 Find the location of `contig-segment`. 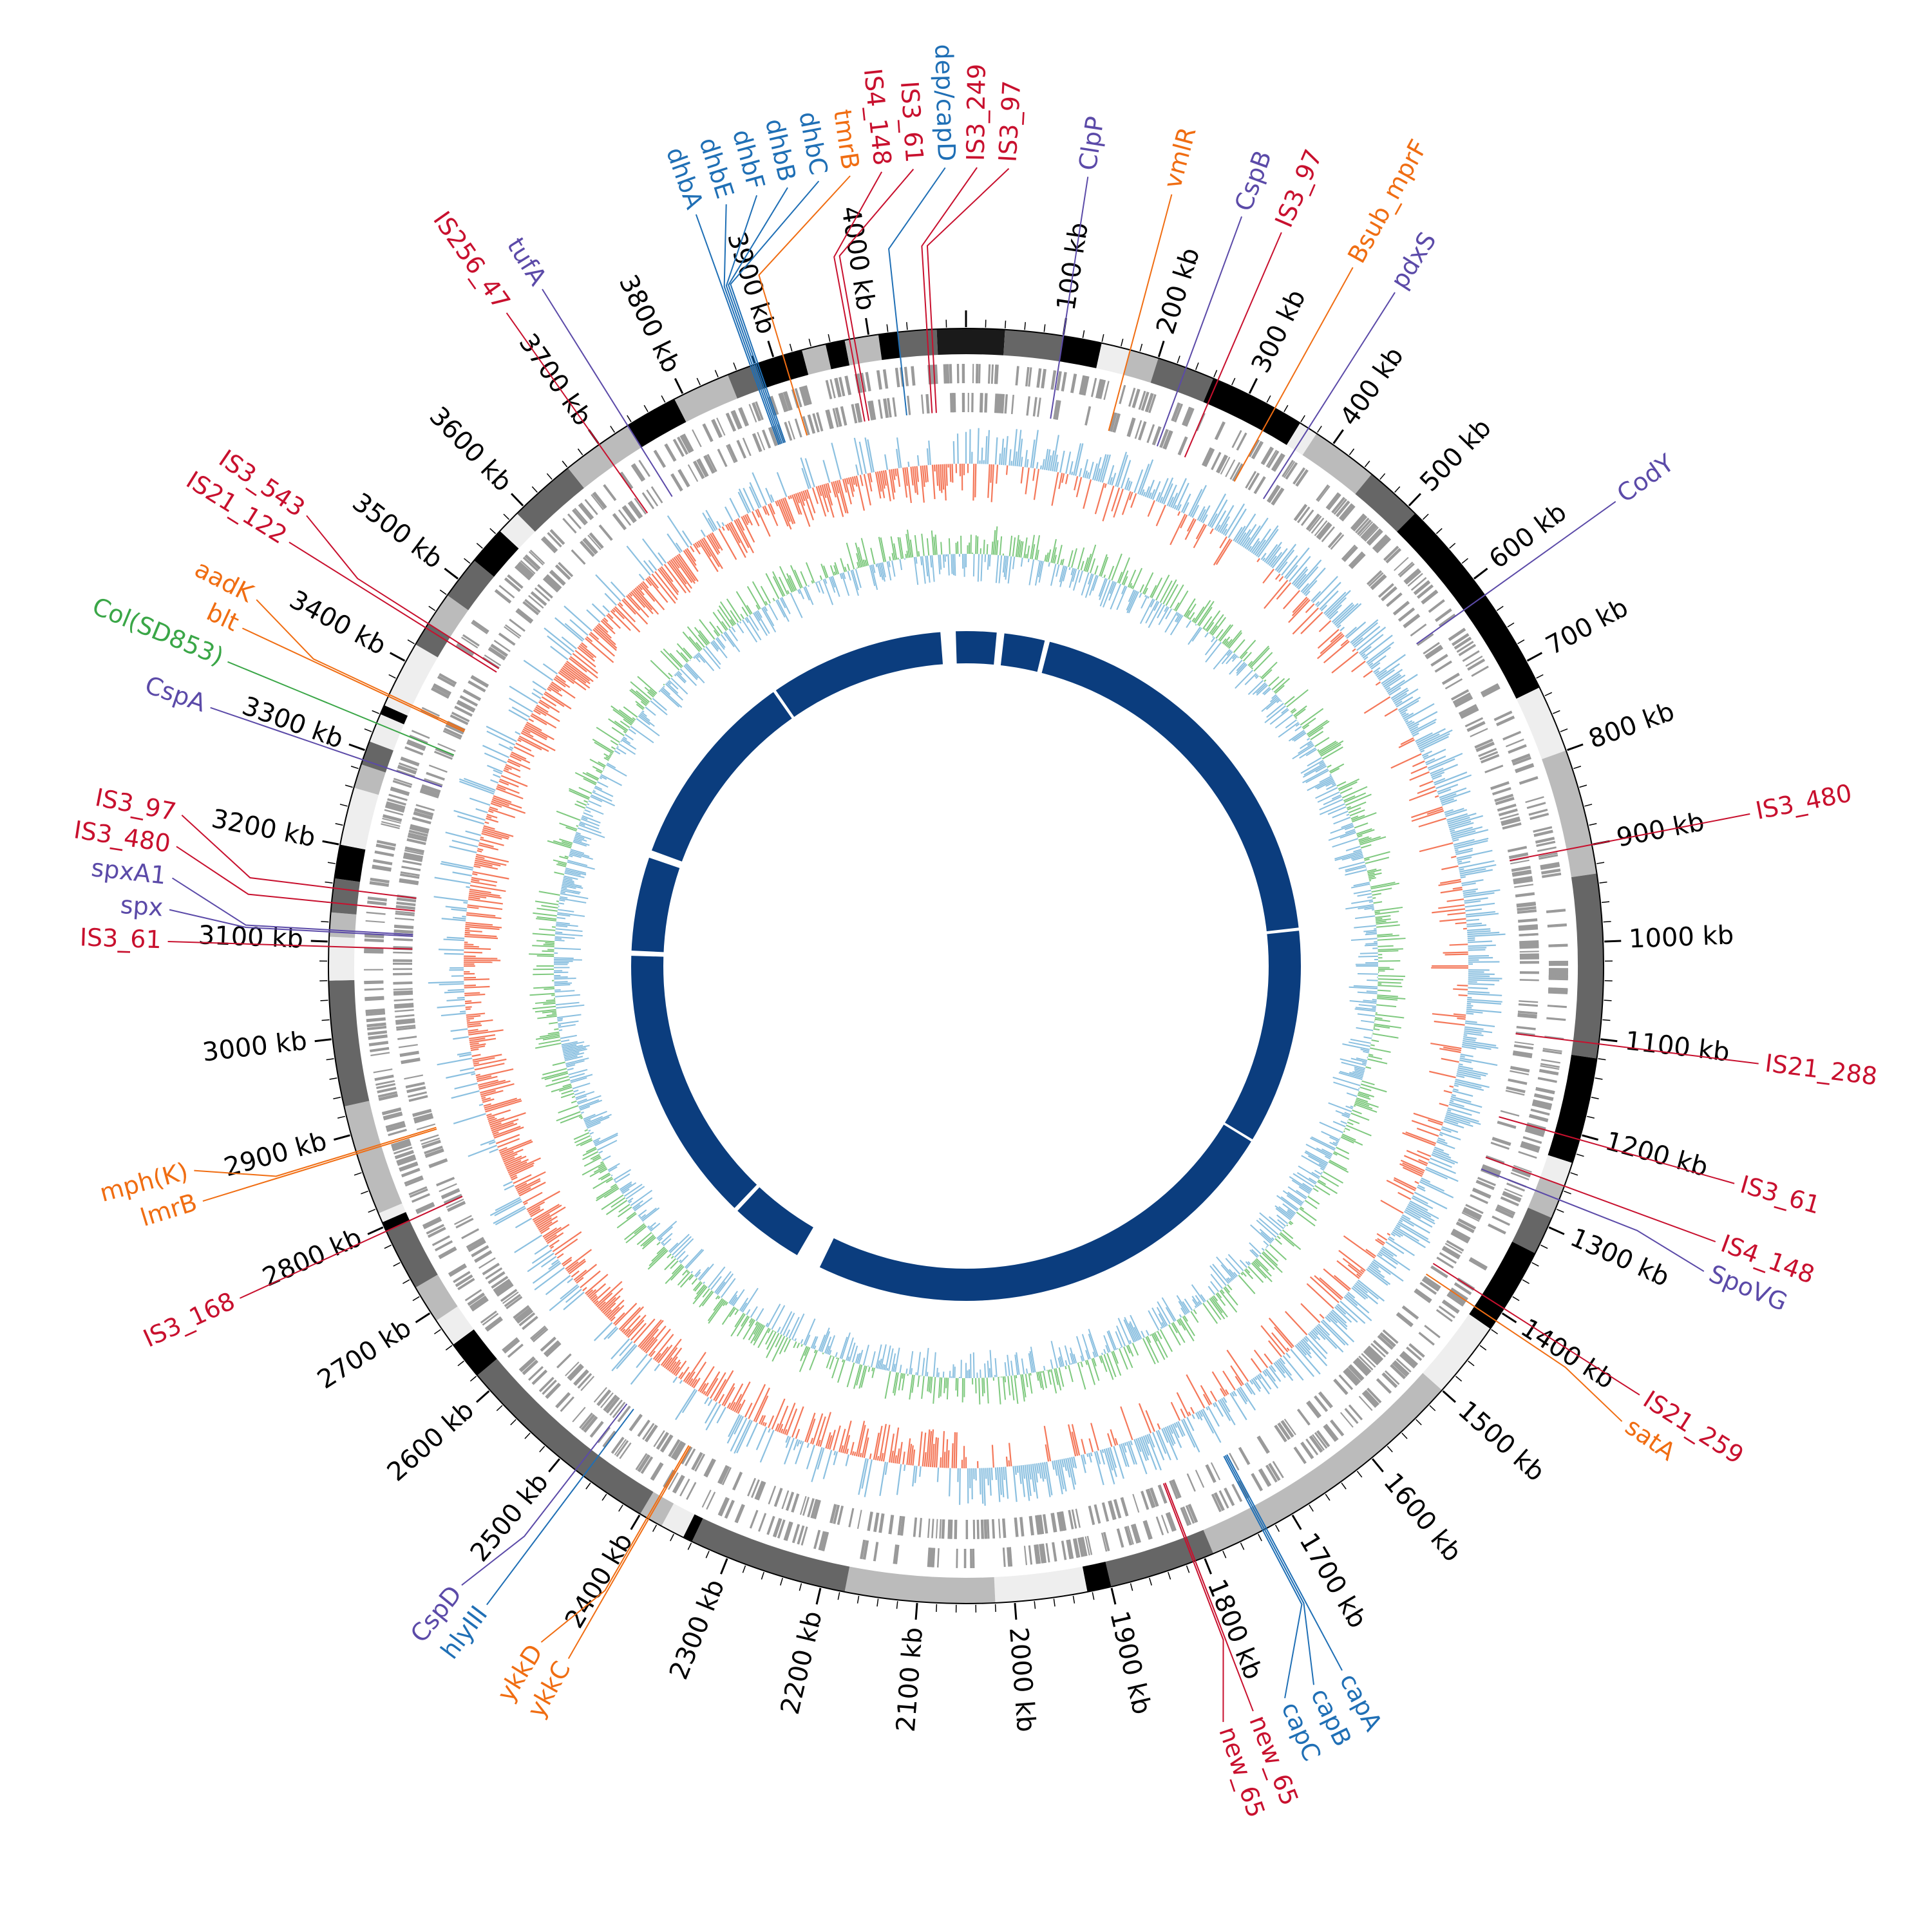

contig-segment is located at coordinates (1385, 503).